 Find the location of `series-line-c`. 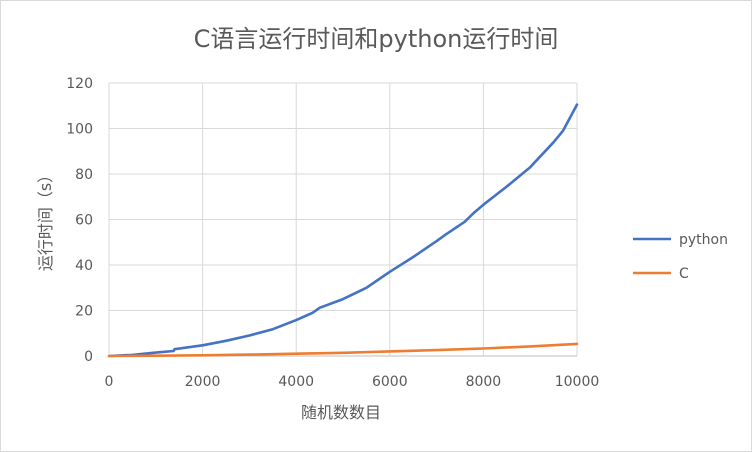

series-line-c is located at coordinates (343, 350).